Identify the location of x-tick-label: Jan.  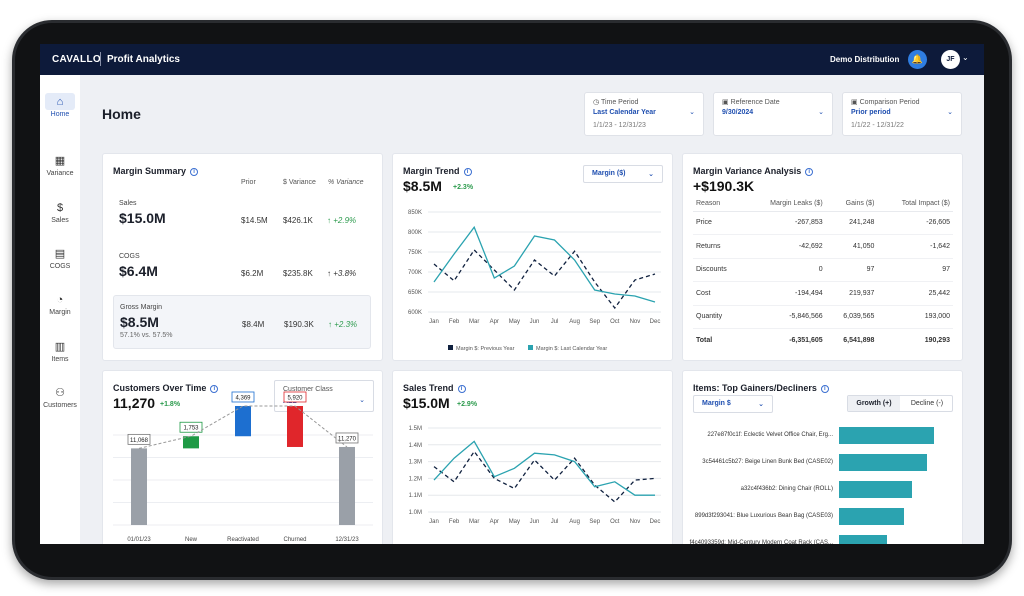
(434, 322).